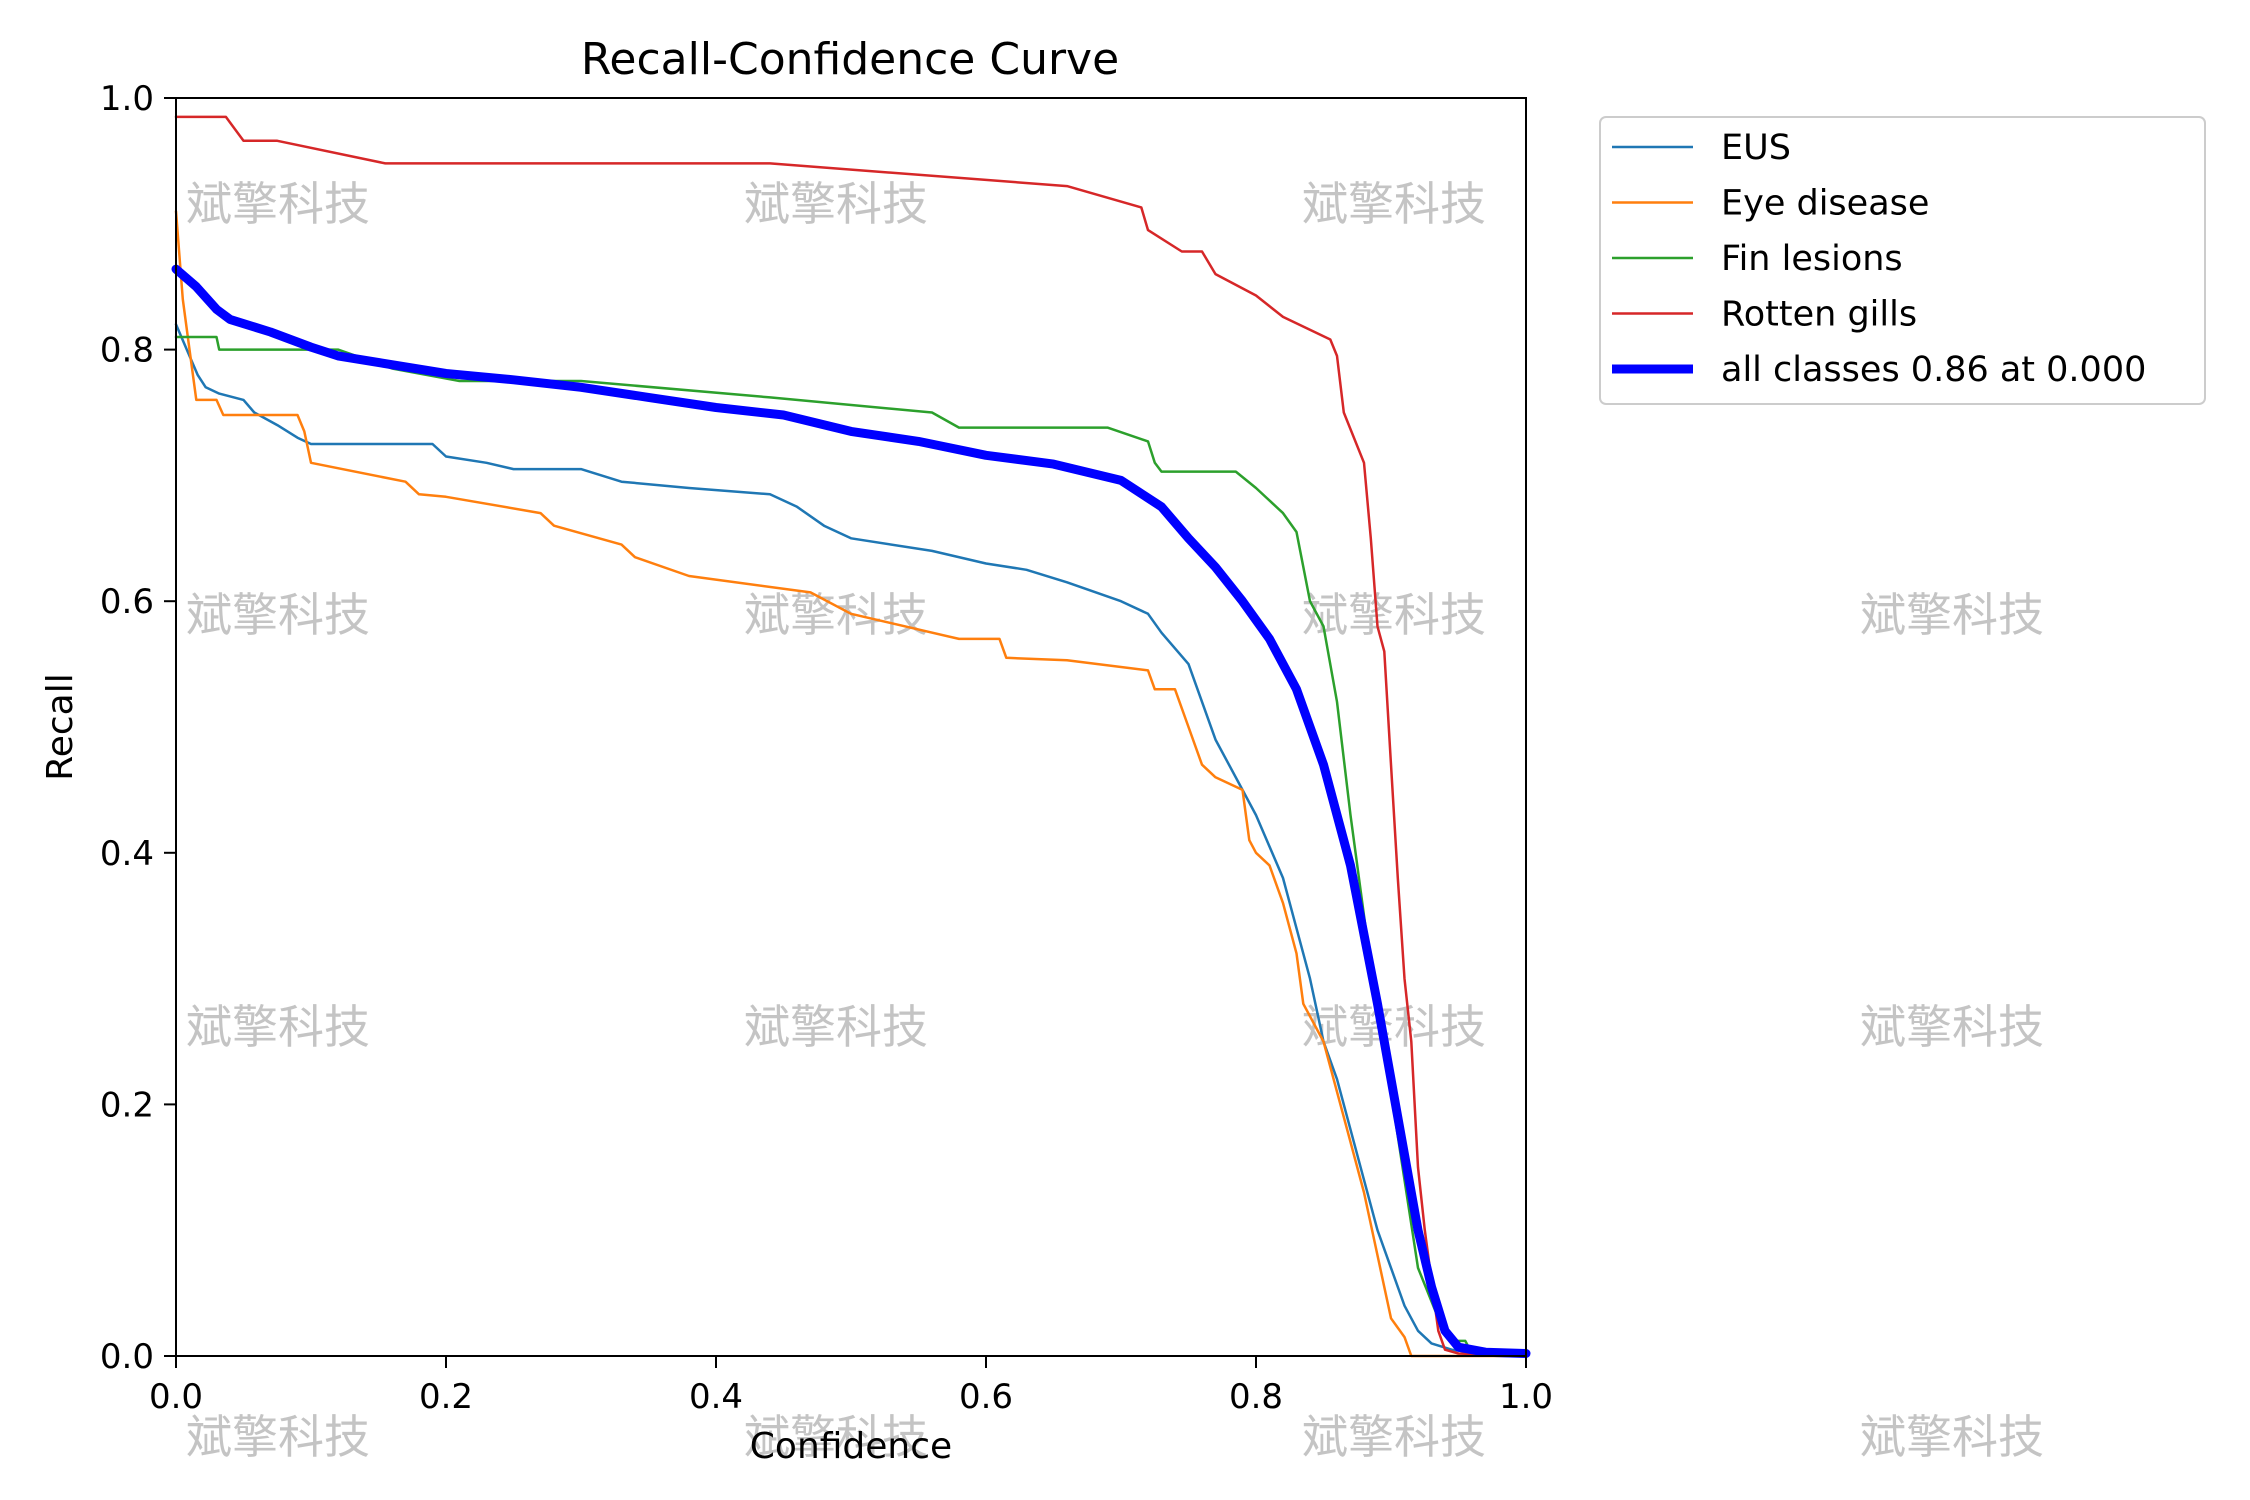 The image size is (2250, 1500). What do you see at coordinates (1819, 315) in the screenshot?
I see `legend-label: Rotten gills` at bounding box center [1819, 315].